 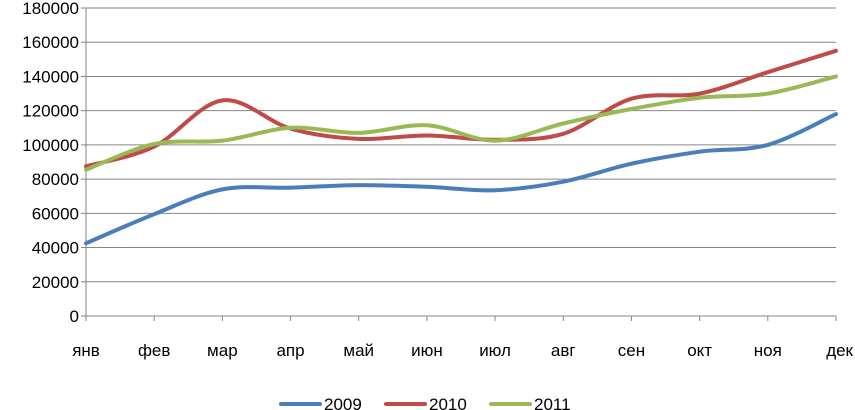 What do you see at coordinates (222, 350) in the screenshot?
I see `x-tick-label: мар` at bounding box center [222, 350].